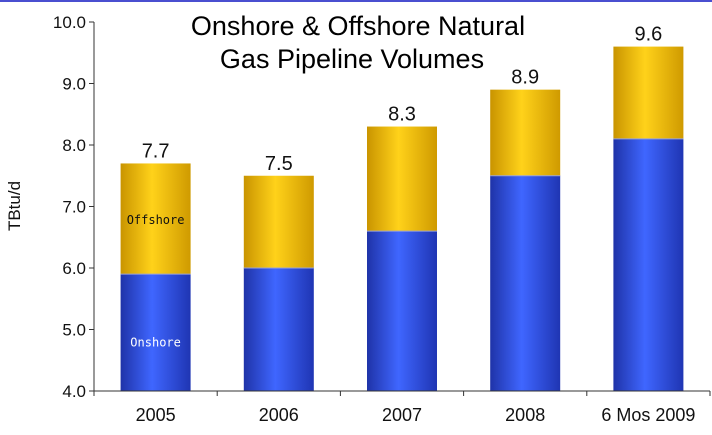 The height and width of the screenshot is (435, 712). Describe the element at coordinates (279, 415) in the screenshot. I see `x-tick-label: 2006` at that location.